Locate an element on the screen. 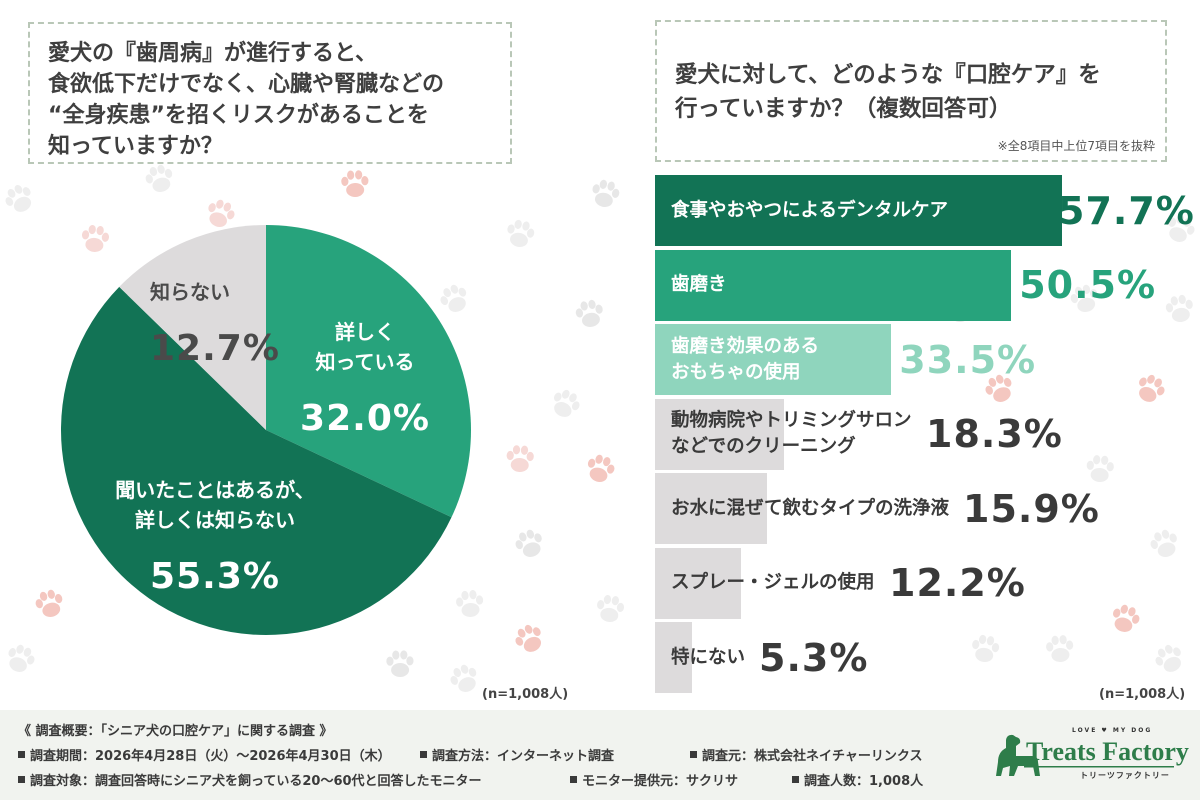 The image size is (1200, 800). bar-value-label: 5.3% is located at coordinates (814, 657).